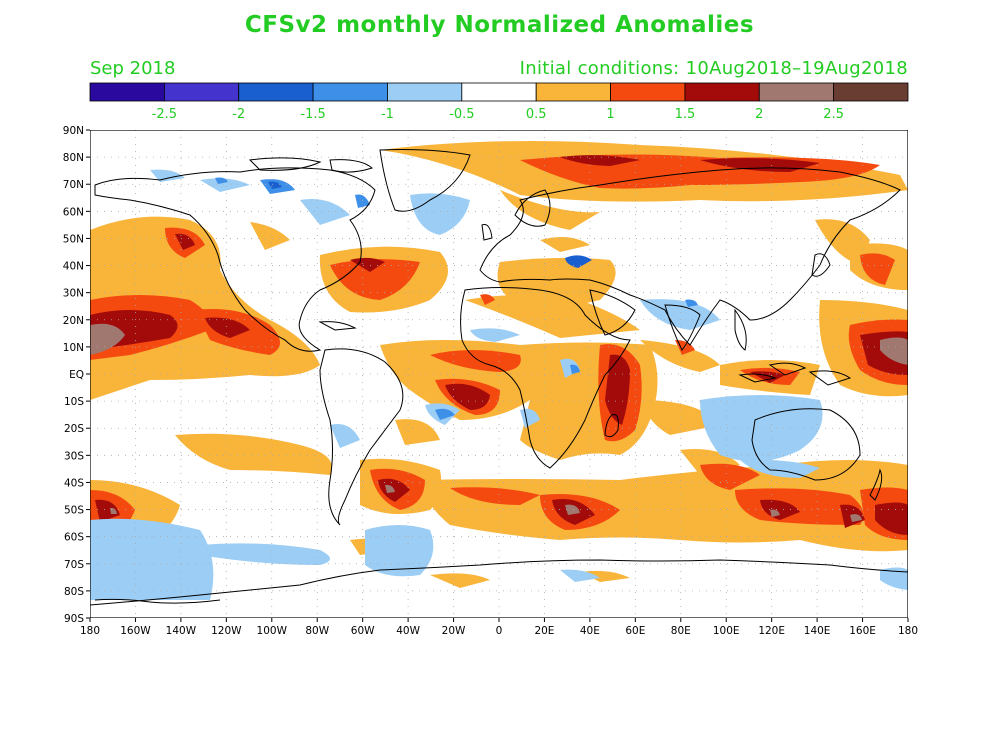 This screenshot has height=750, width=999. I want to click on longitude-label: 20W, so click(454, 631).